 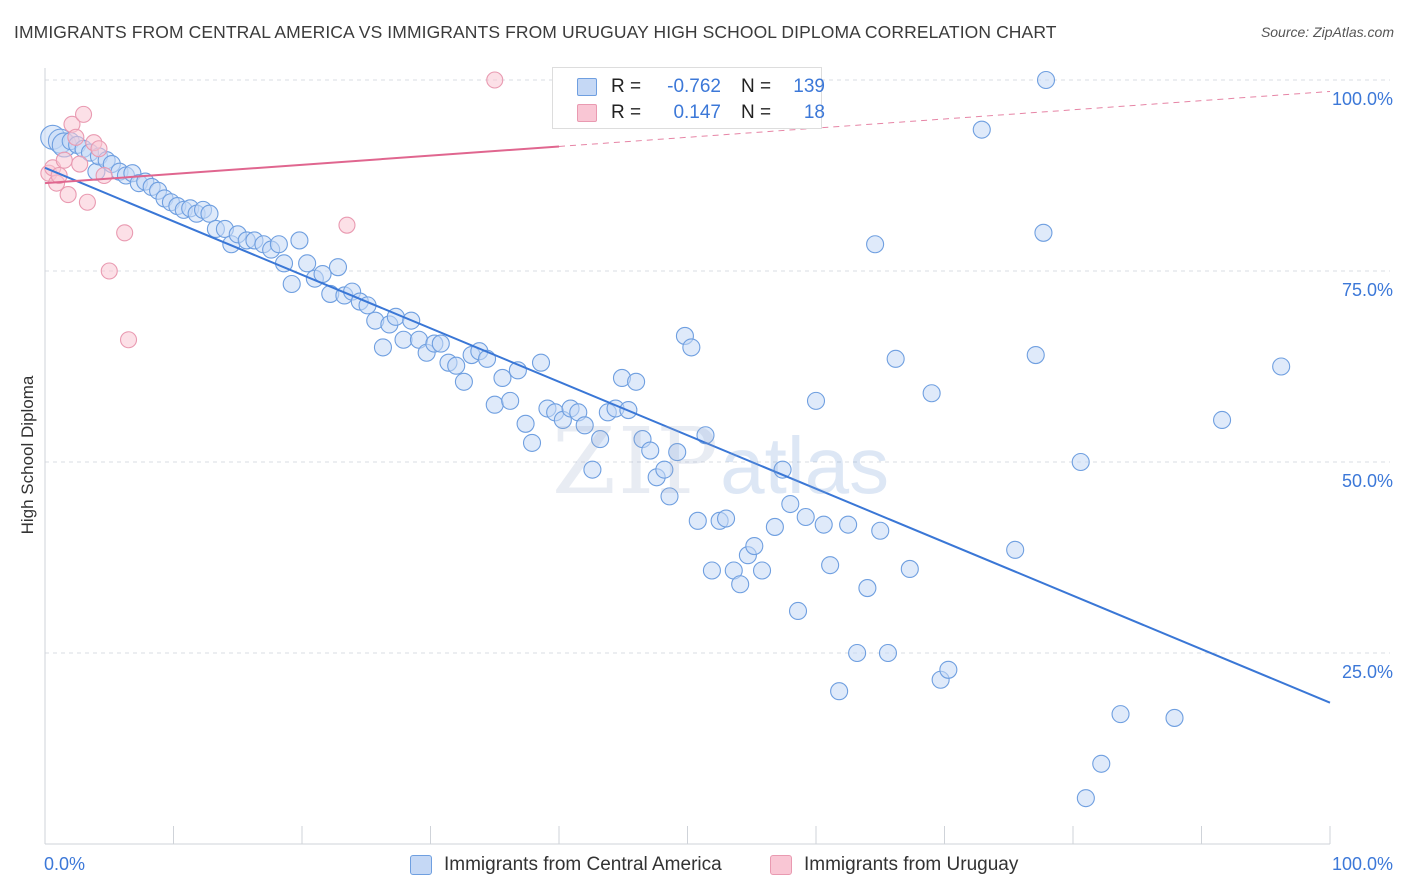 I want to click on x-tick-label: 100.0%, so click(x=1362, y=864).